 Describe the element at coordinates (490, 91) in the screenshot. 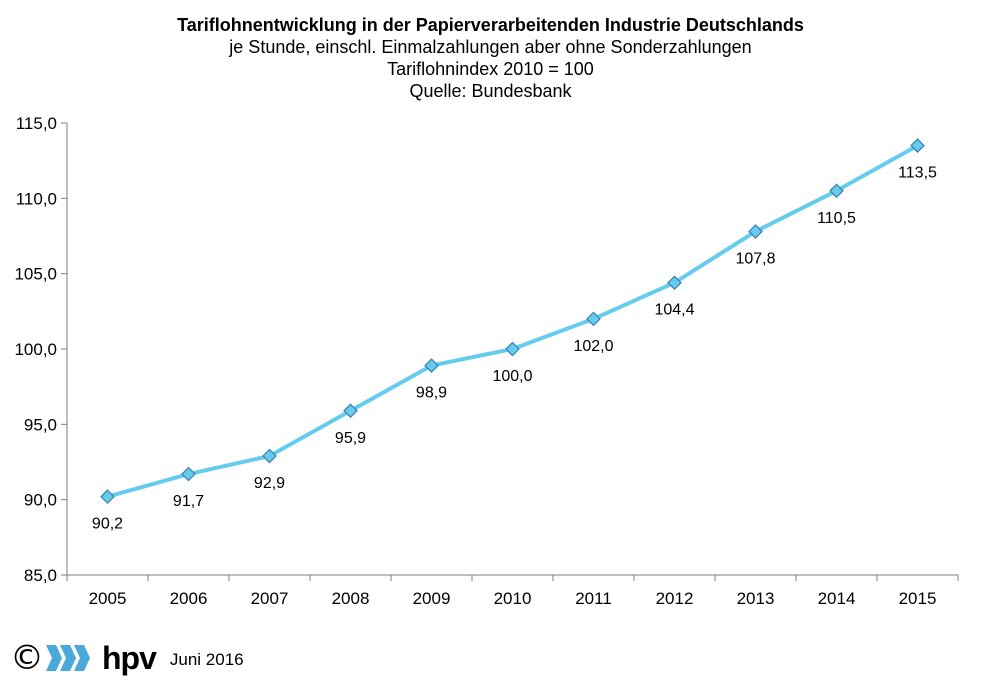

I see `chart-subtitle-3: Quelle: Bundesbank` at that location.